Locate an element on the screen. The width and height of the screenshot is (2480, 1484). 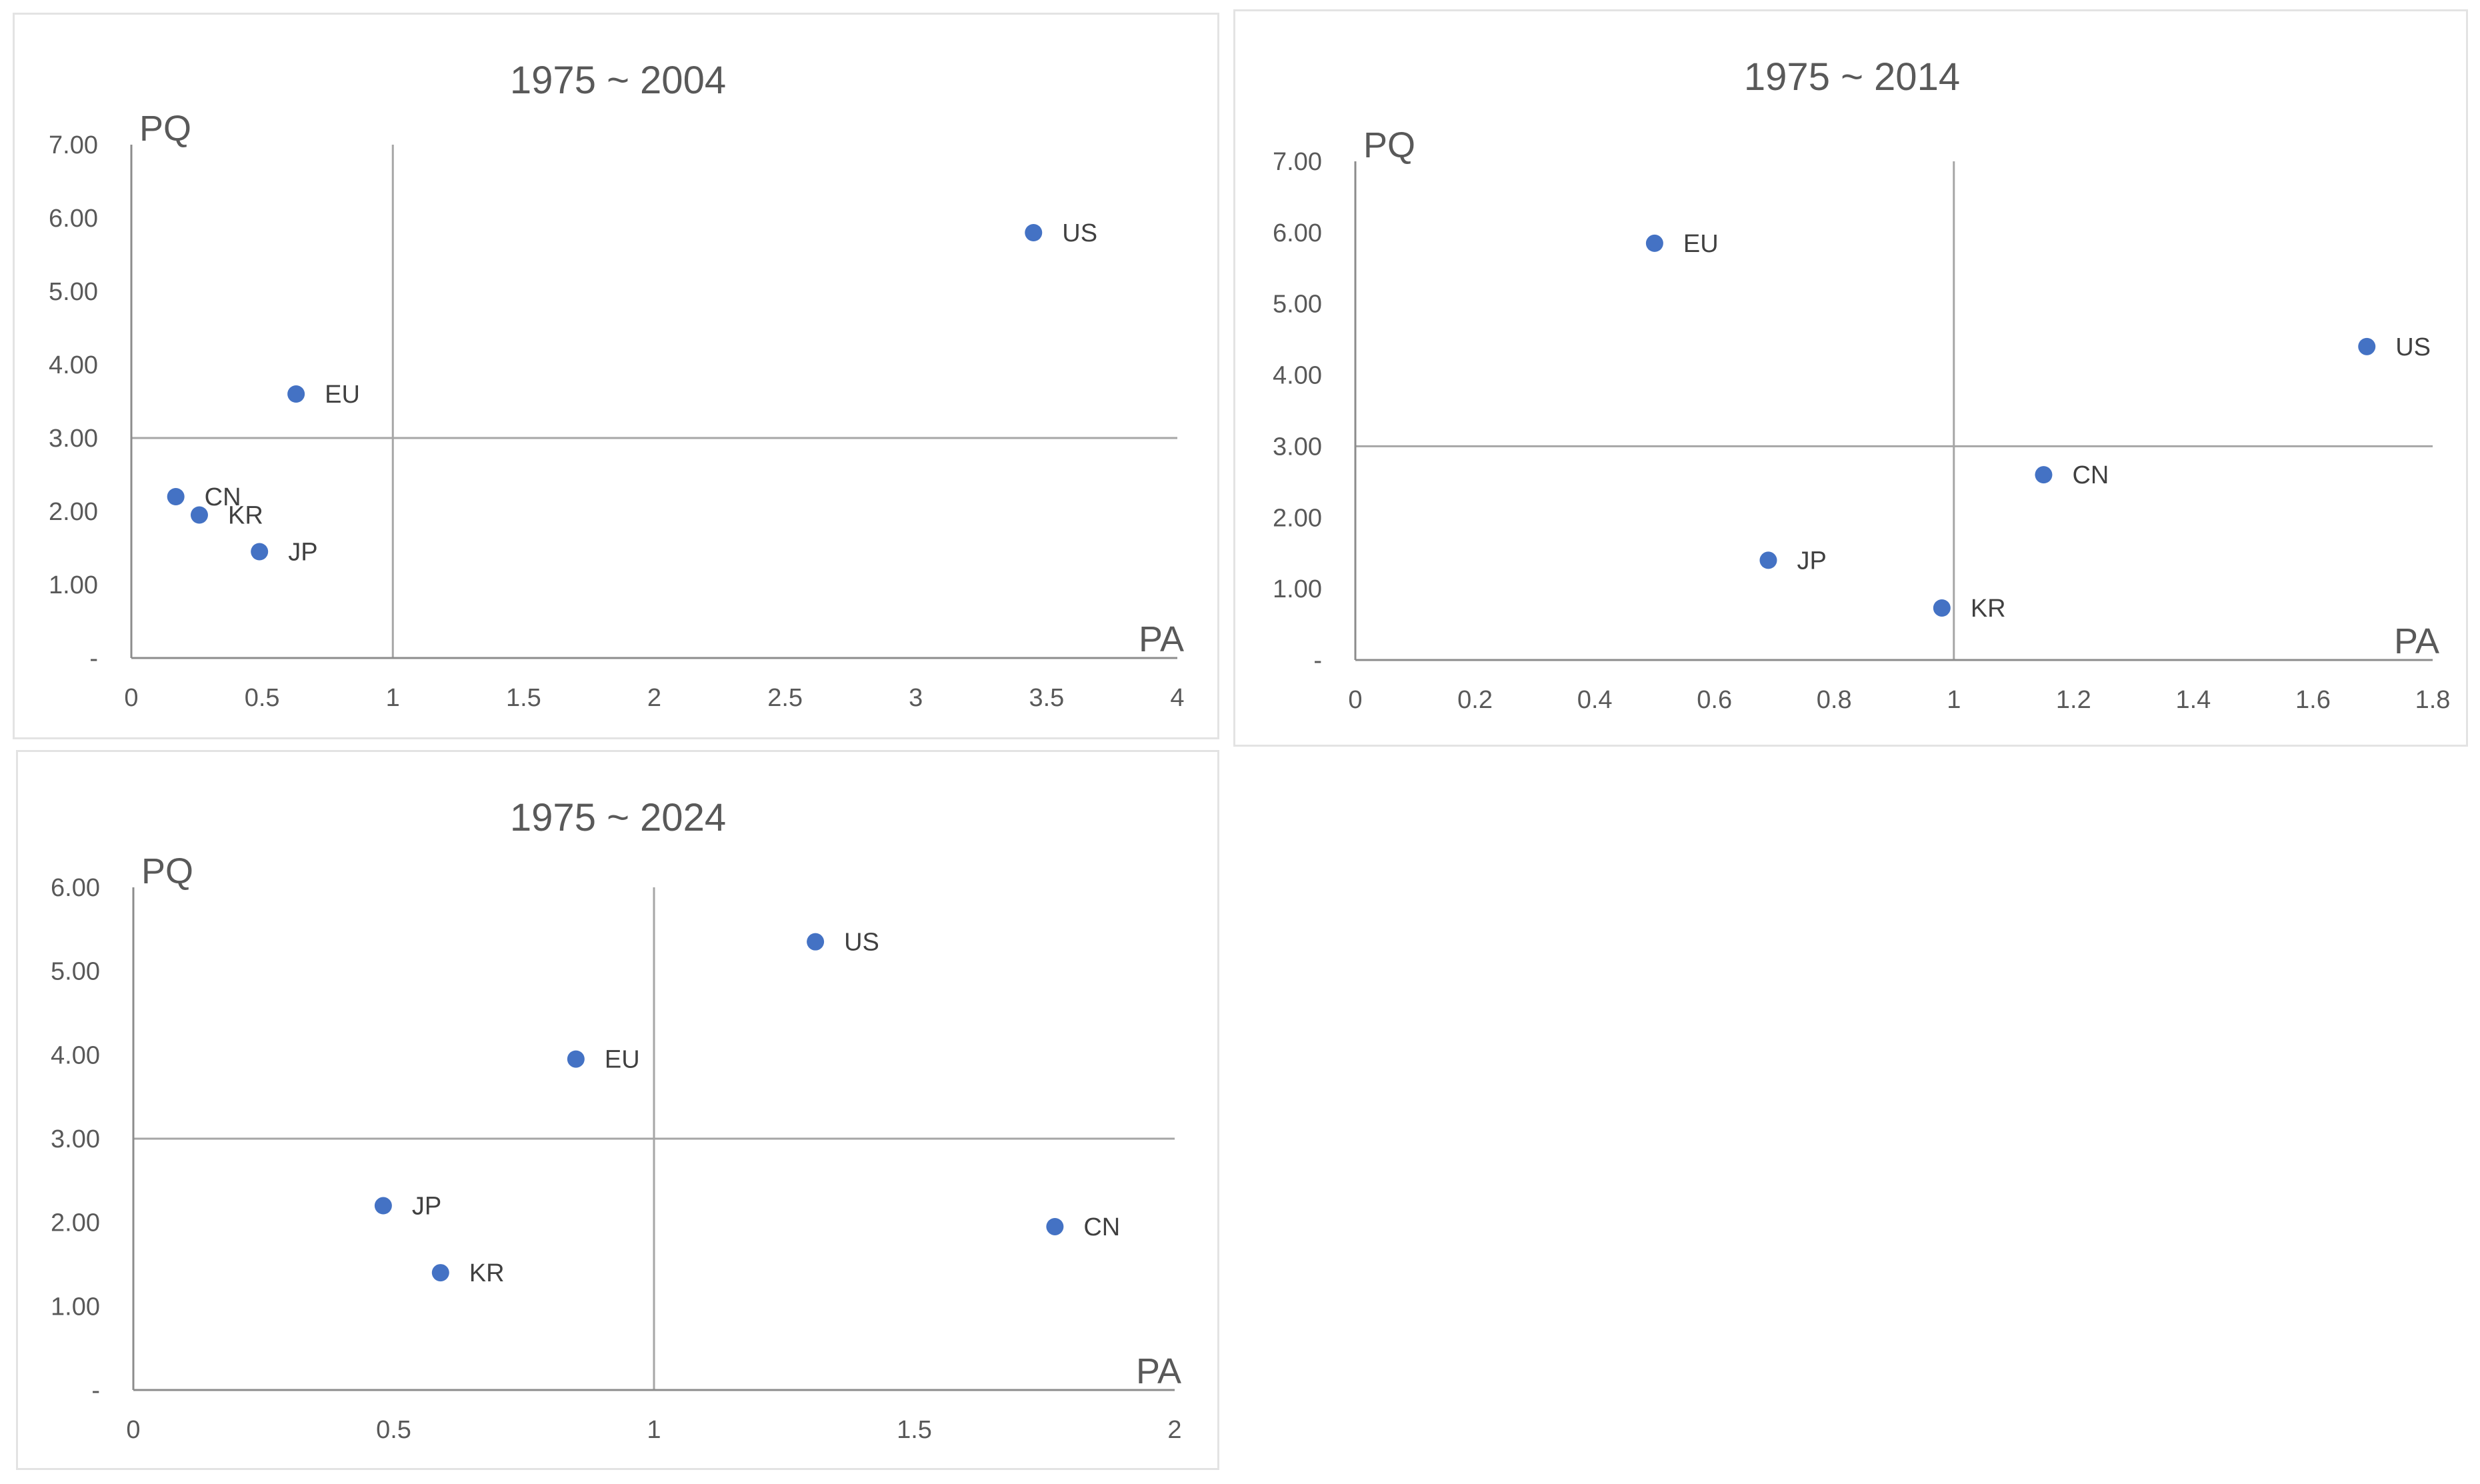
x-tick-label: 1.8 is located at coordinates (2433, 700).